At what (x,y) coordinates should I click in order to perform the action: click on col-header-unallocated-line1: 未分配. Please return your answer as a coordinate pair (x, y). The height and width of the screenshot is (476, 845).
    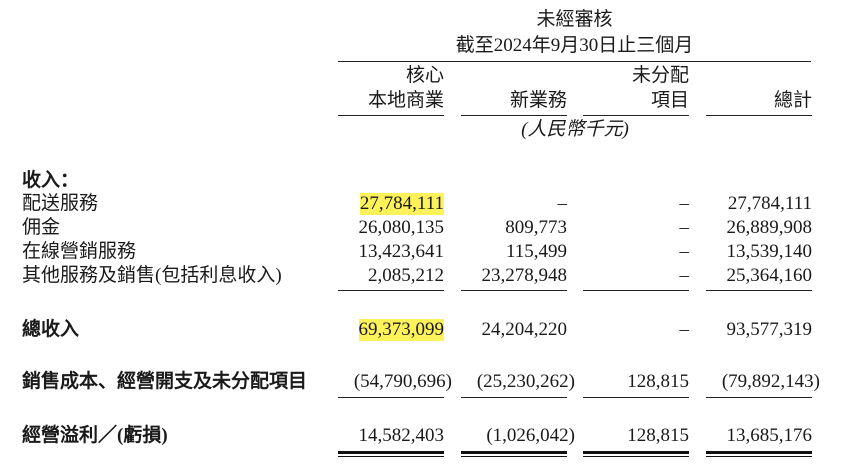
    Looking at the image, I should click on (660, 75).